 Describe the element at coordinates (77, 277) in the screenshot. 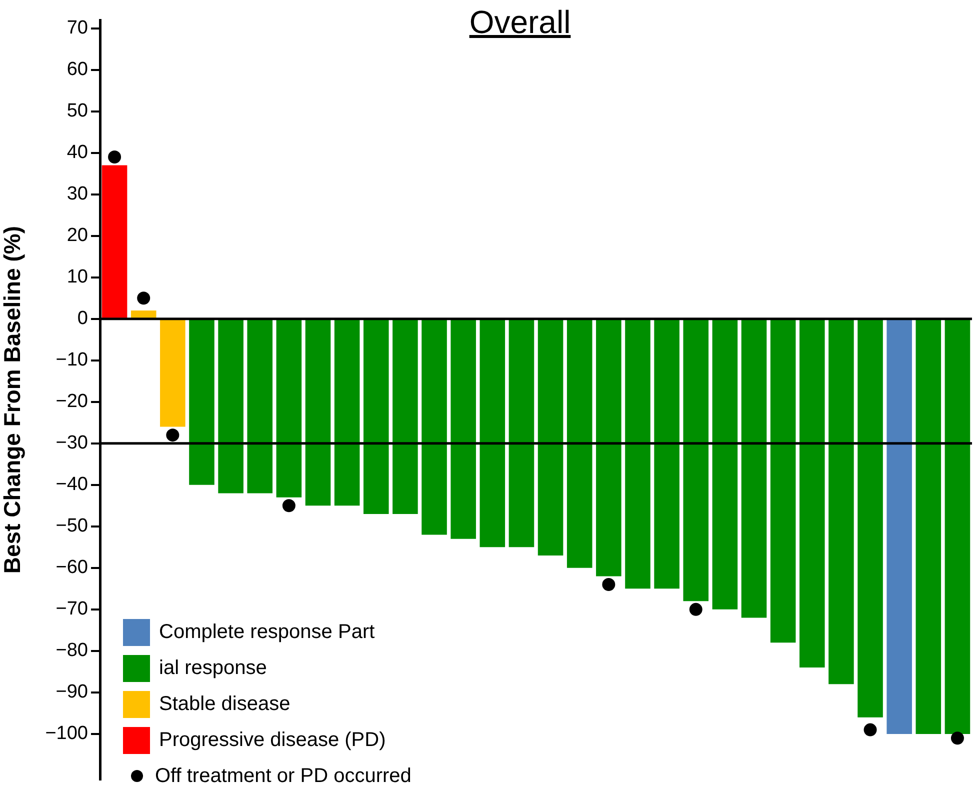

I see `y-tick-label: 10` at that location.